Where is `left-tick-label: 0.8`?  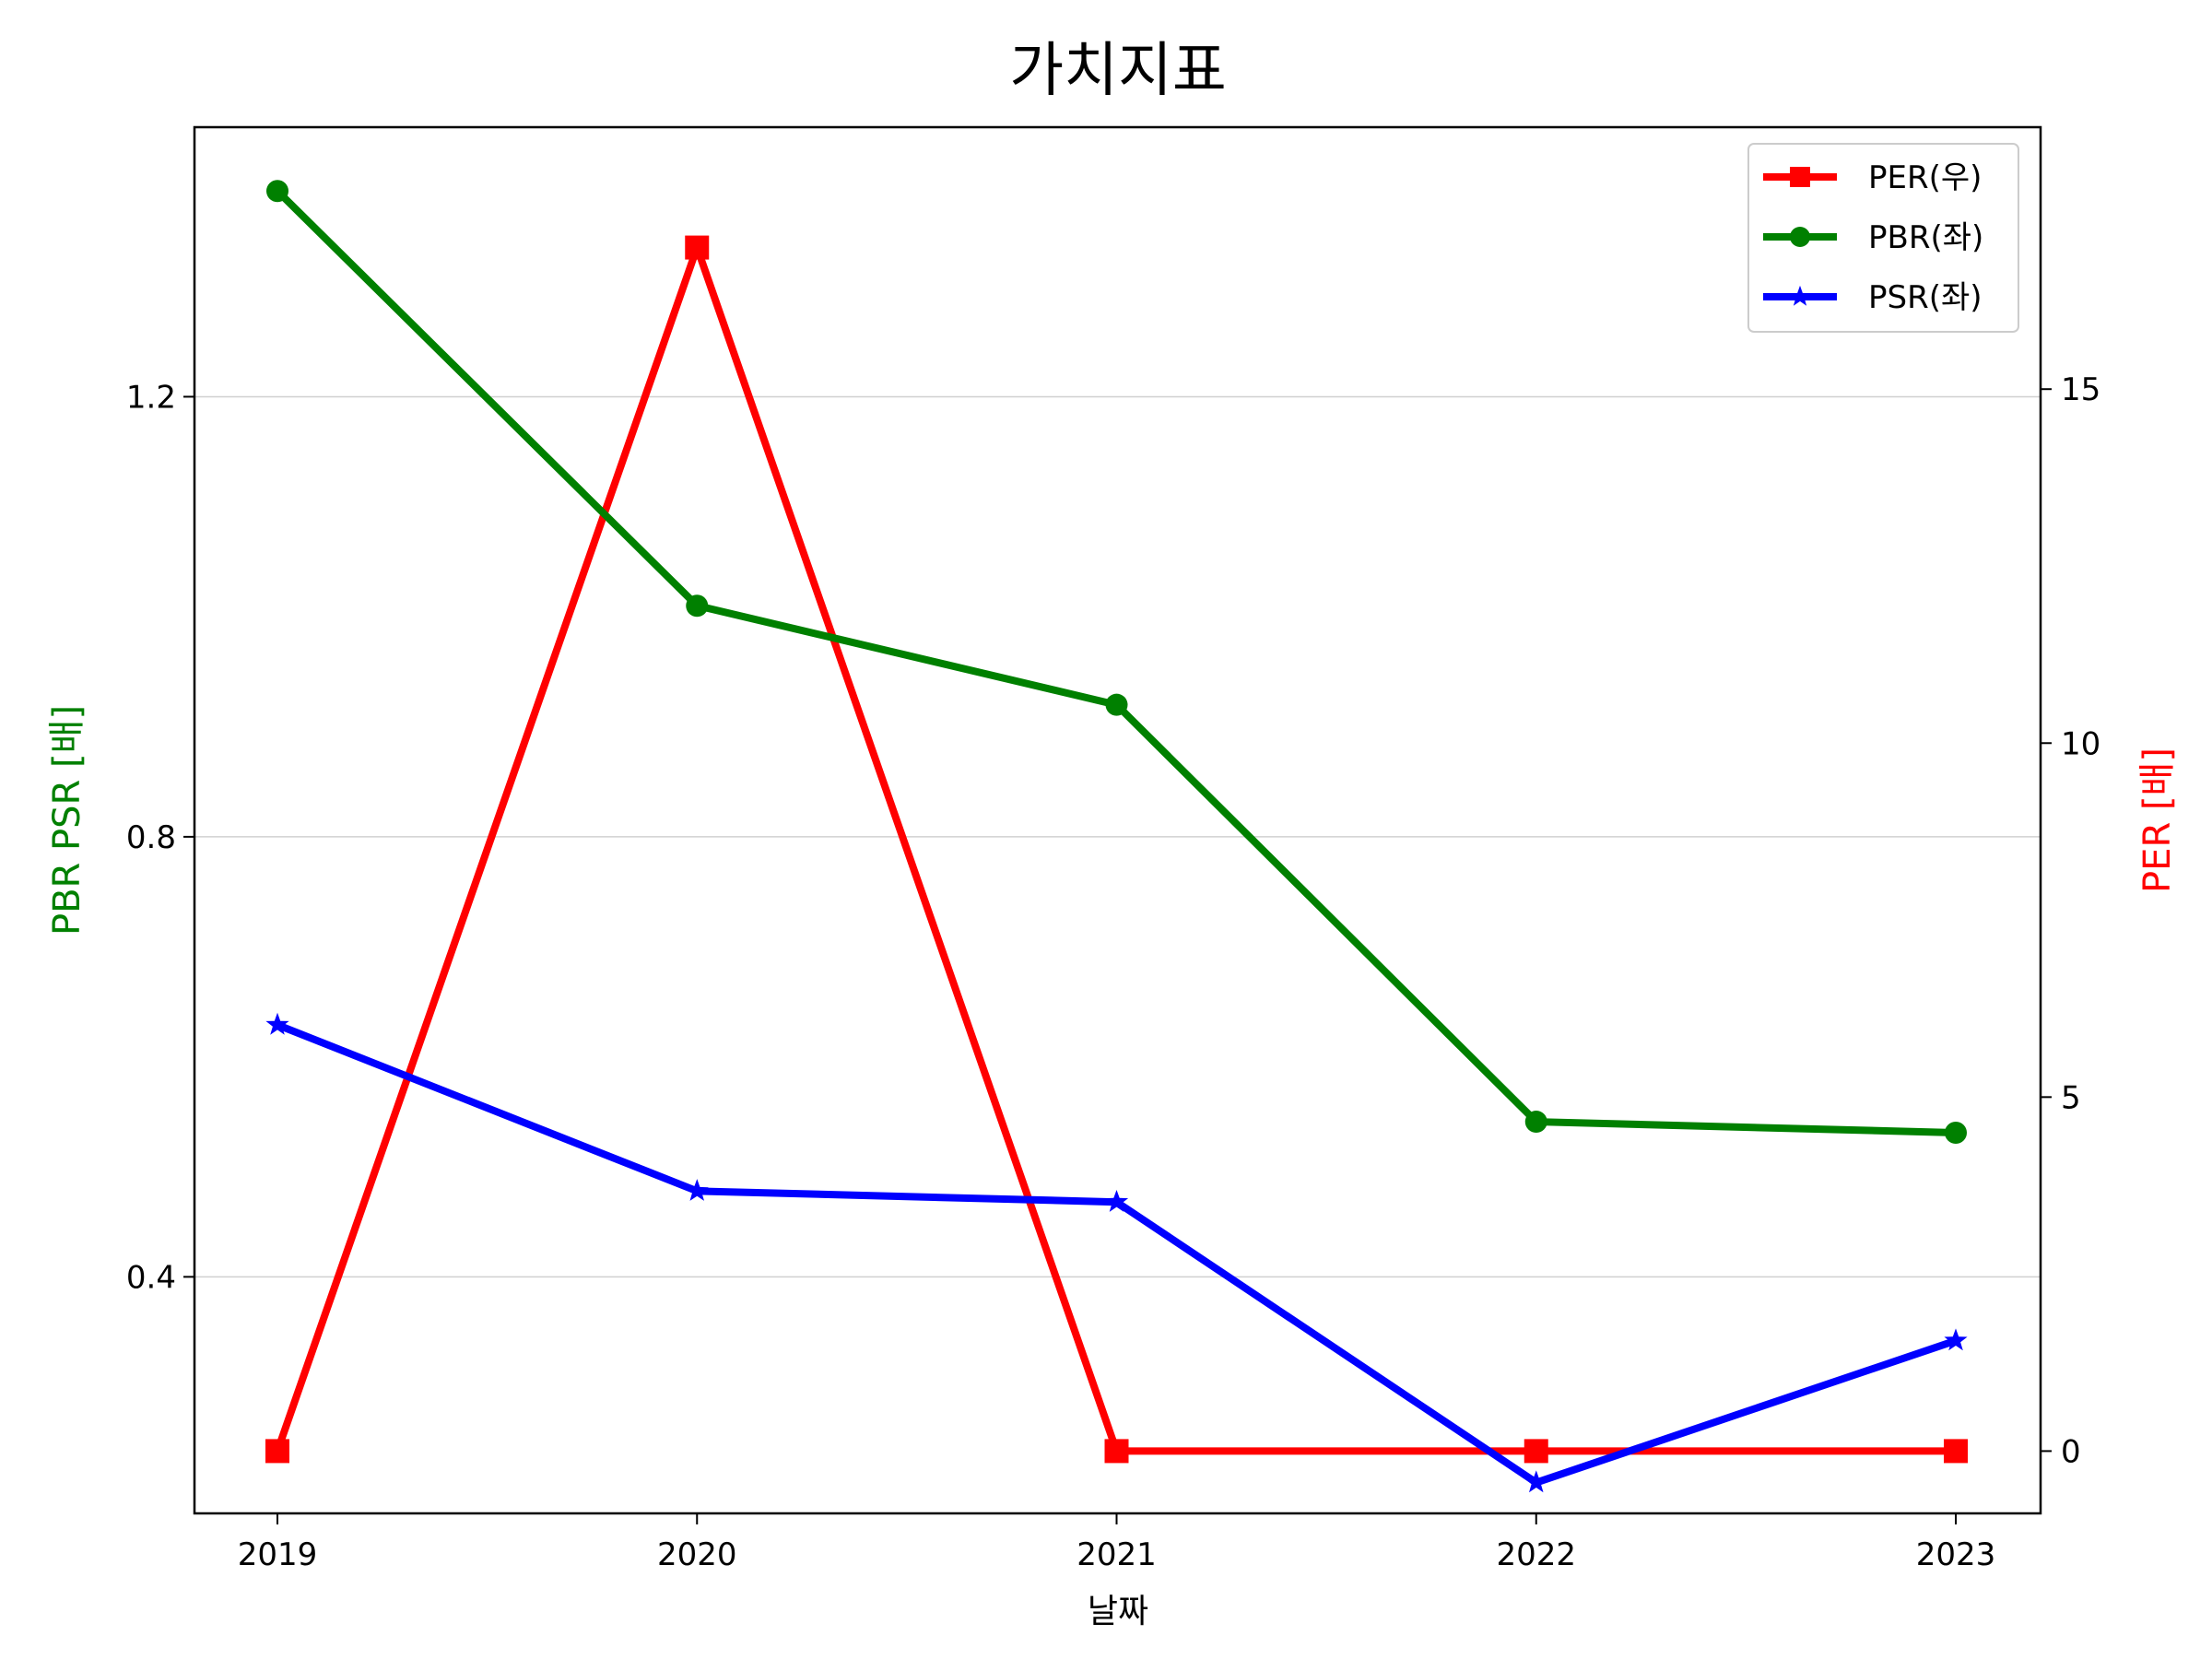 left-tick-label: 0.8 is located at coordinates (151, 837).